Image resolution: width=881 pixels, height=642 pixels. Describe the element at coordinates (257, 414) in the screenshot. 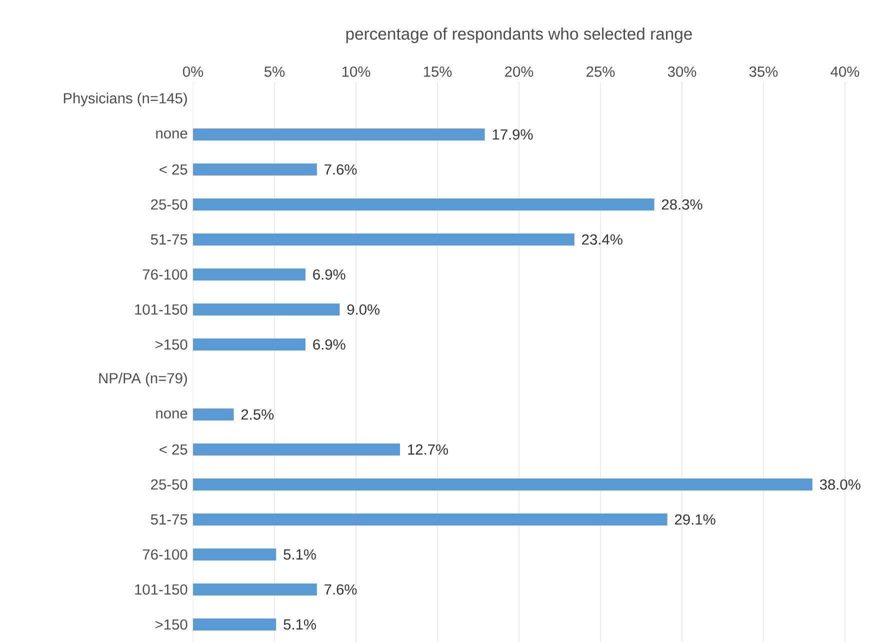

I see `data-label: 2.5%` at that location.